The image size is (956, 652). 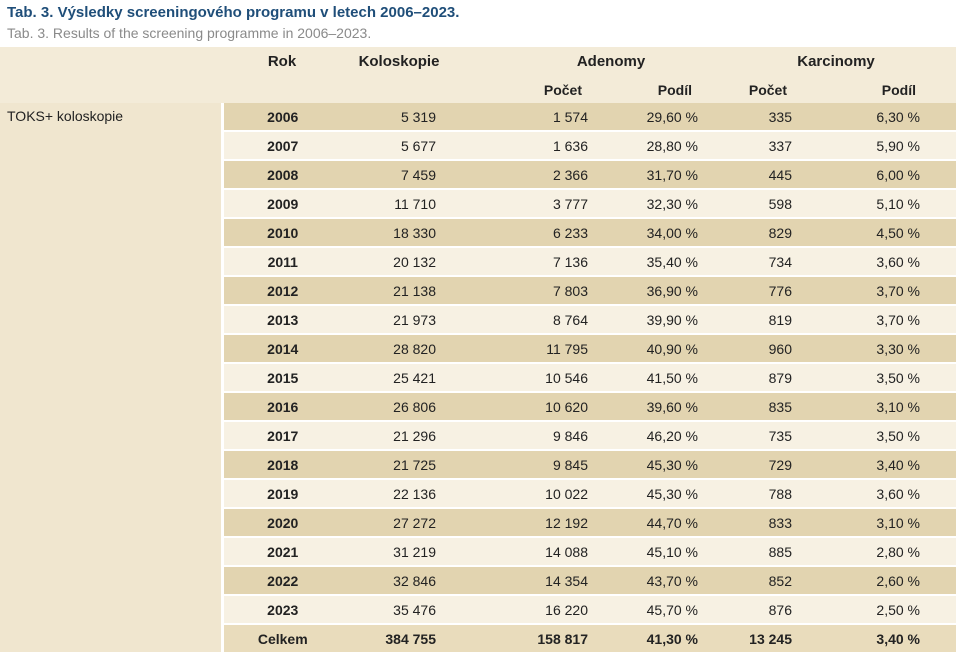 I want to click on cell-karcinomy-pocet: 598, so click(x=771, y=204).